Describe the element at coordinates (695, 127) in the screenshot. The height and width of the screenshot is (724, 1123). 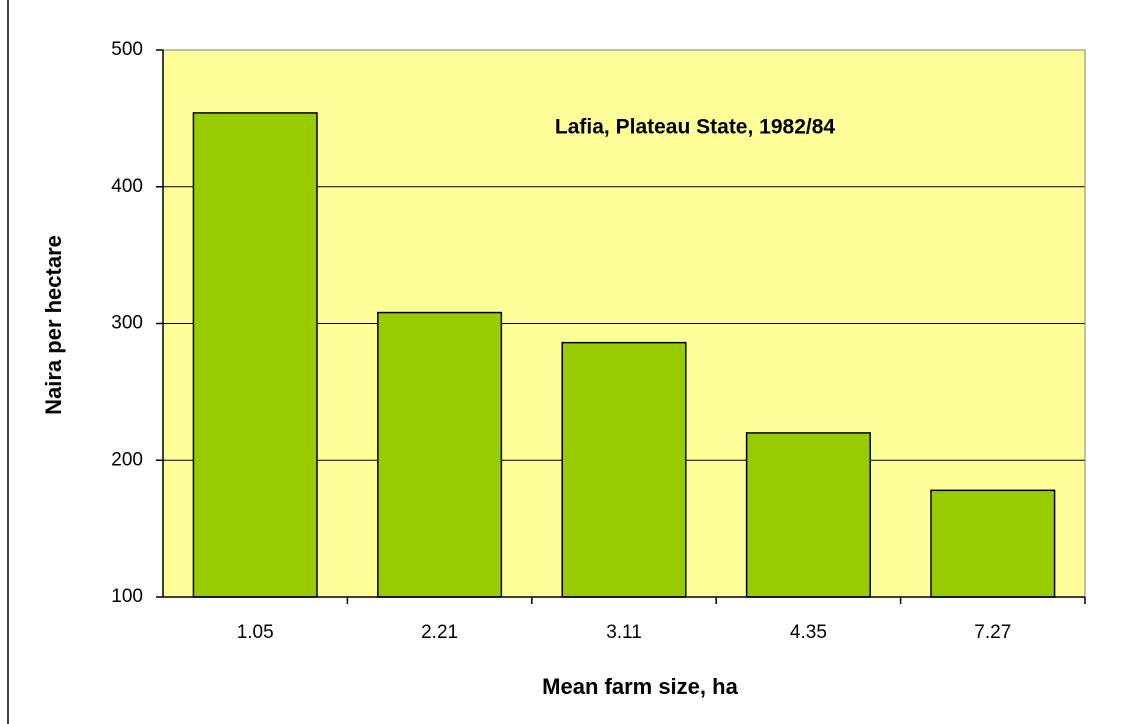
I see `annotation: Lafia, Plateau State, 1982/84` at that location.